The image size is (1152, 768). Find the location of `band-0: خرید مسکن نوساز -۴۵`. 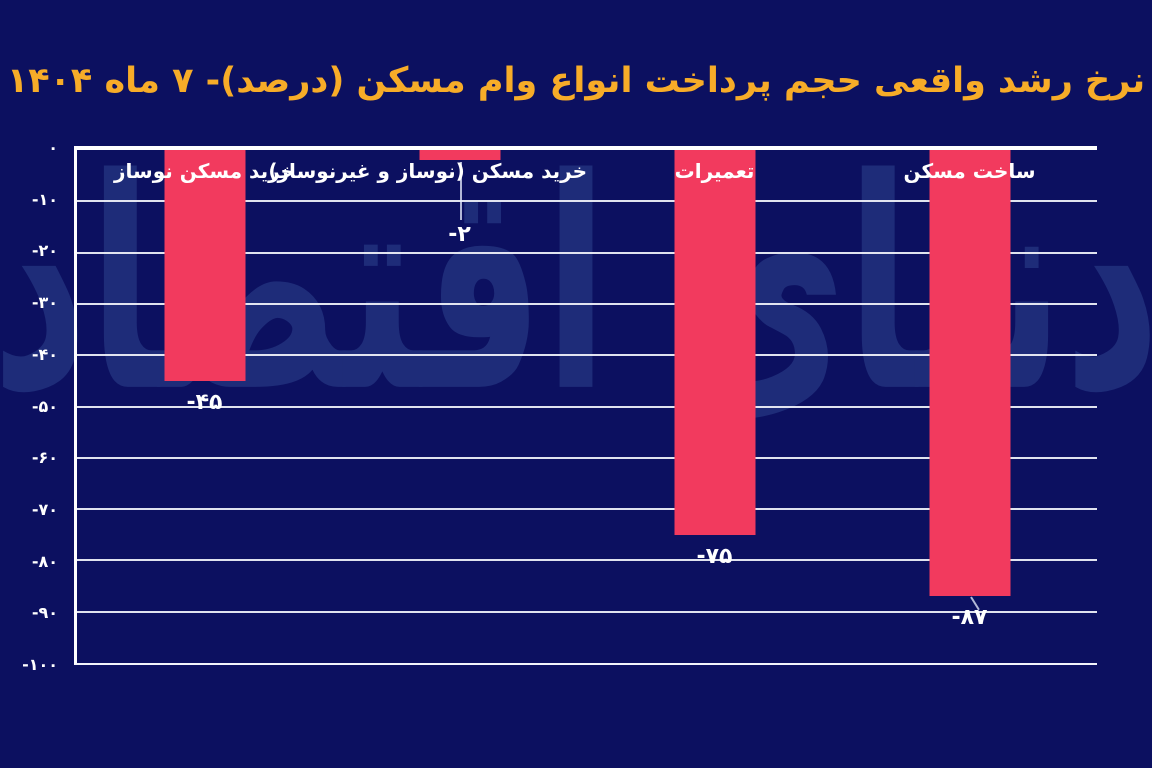

band-0: خرید مسکن نوساز -۴۵ is located at coordinates (204, 406).